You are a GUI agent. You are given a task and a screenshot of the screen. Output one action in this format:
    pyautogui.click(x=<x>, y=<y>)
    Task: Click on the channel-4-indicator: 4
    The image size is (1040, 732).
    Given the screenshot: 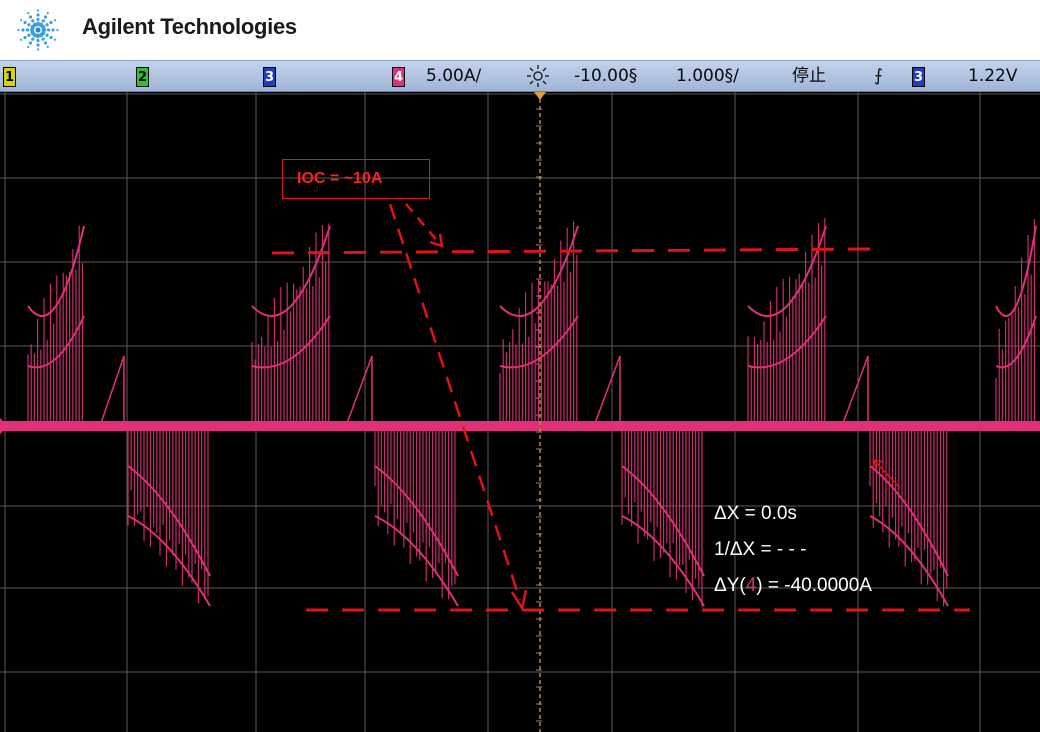 What is the action you would take?
    pyautogui.click(x=398, y=76)
    